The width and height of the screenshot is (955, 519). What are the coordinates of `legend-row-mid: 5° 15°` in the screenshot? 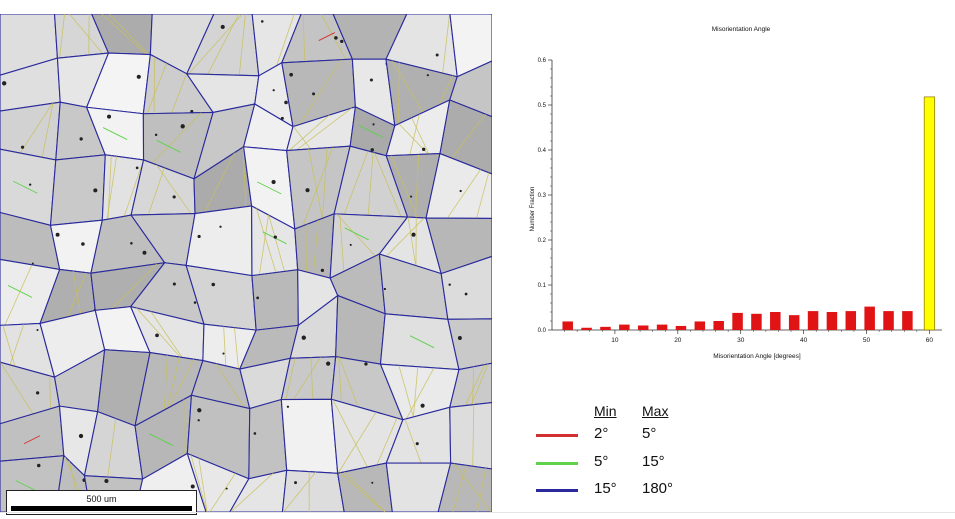 It's located at (614, 464).